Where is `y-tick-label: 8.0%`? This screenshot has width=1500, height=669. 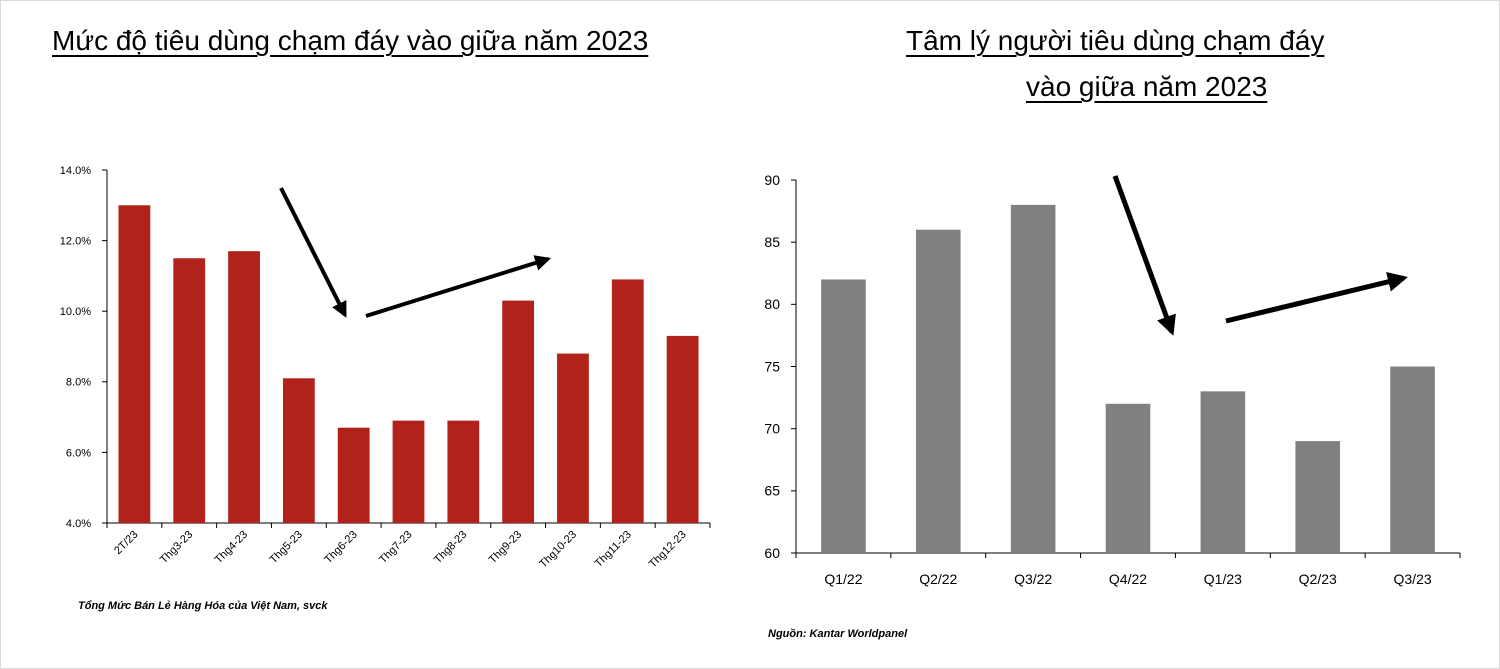
y-tick-label: 8.0% is located at coordinates (78, 383).